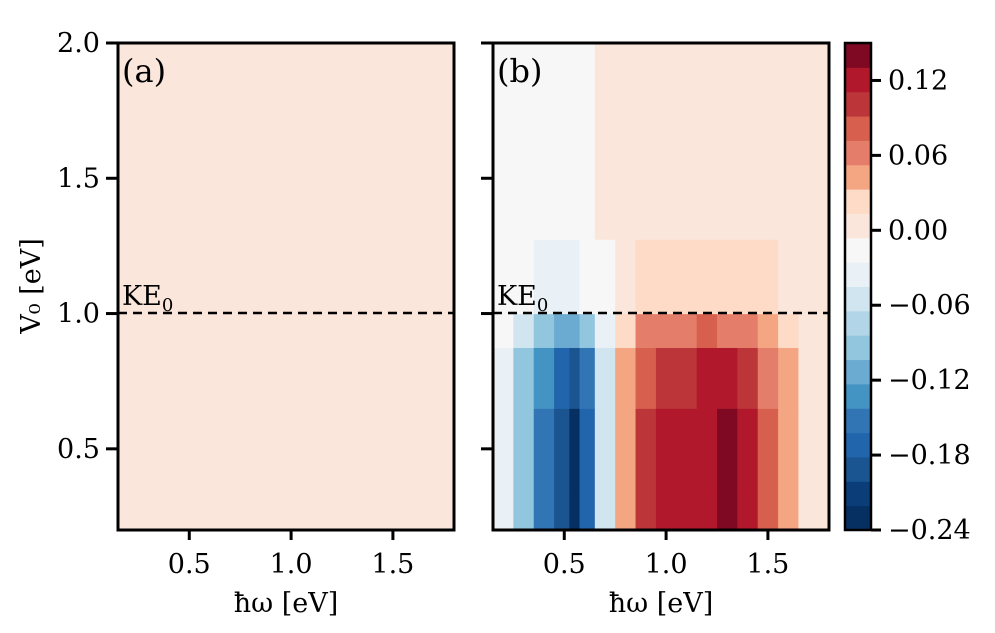 This screenshot has width=995, height=633. Describe the element at coordinates (929, 380) in the screenshot. I see `colorbar-tick-label: −0.12` at that location.